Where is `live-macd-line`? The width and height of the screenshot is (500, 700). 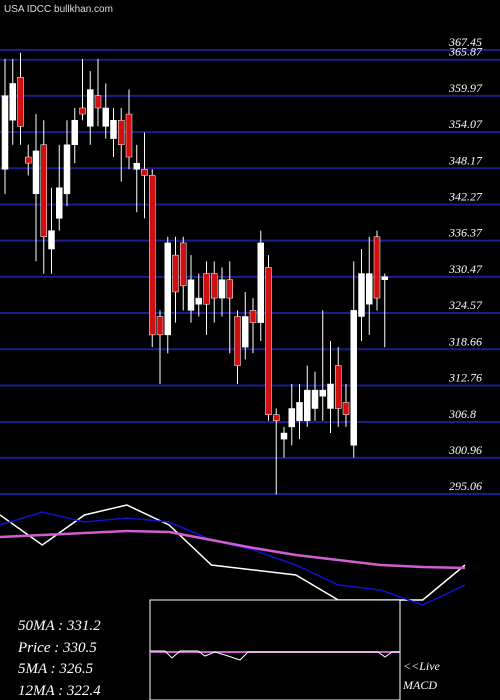 live-macd-line is located at coordinates (275, 655).